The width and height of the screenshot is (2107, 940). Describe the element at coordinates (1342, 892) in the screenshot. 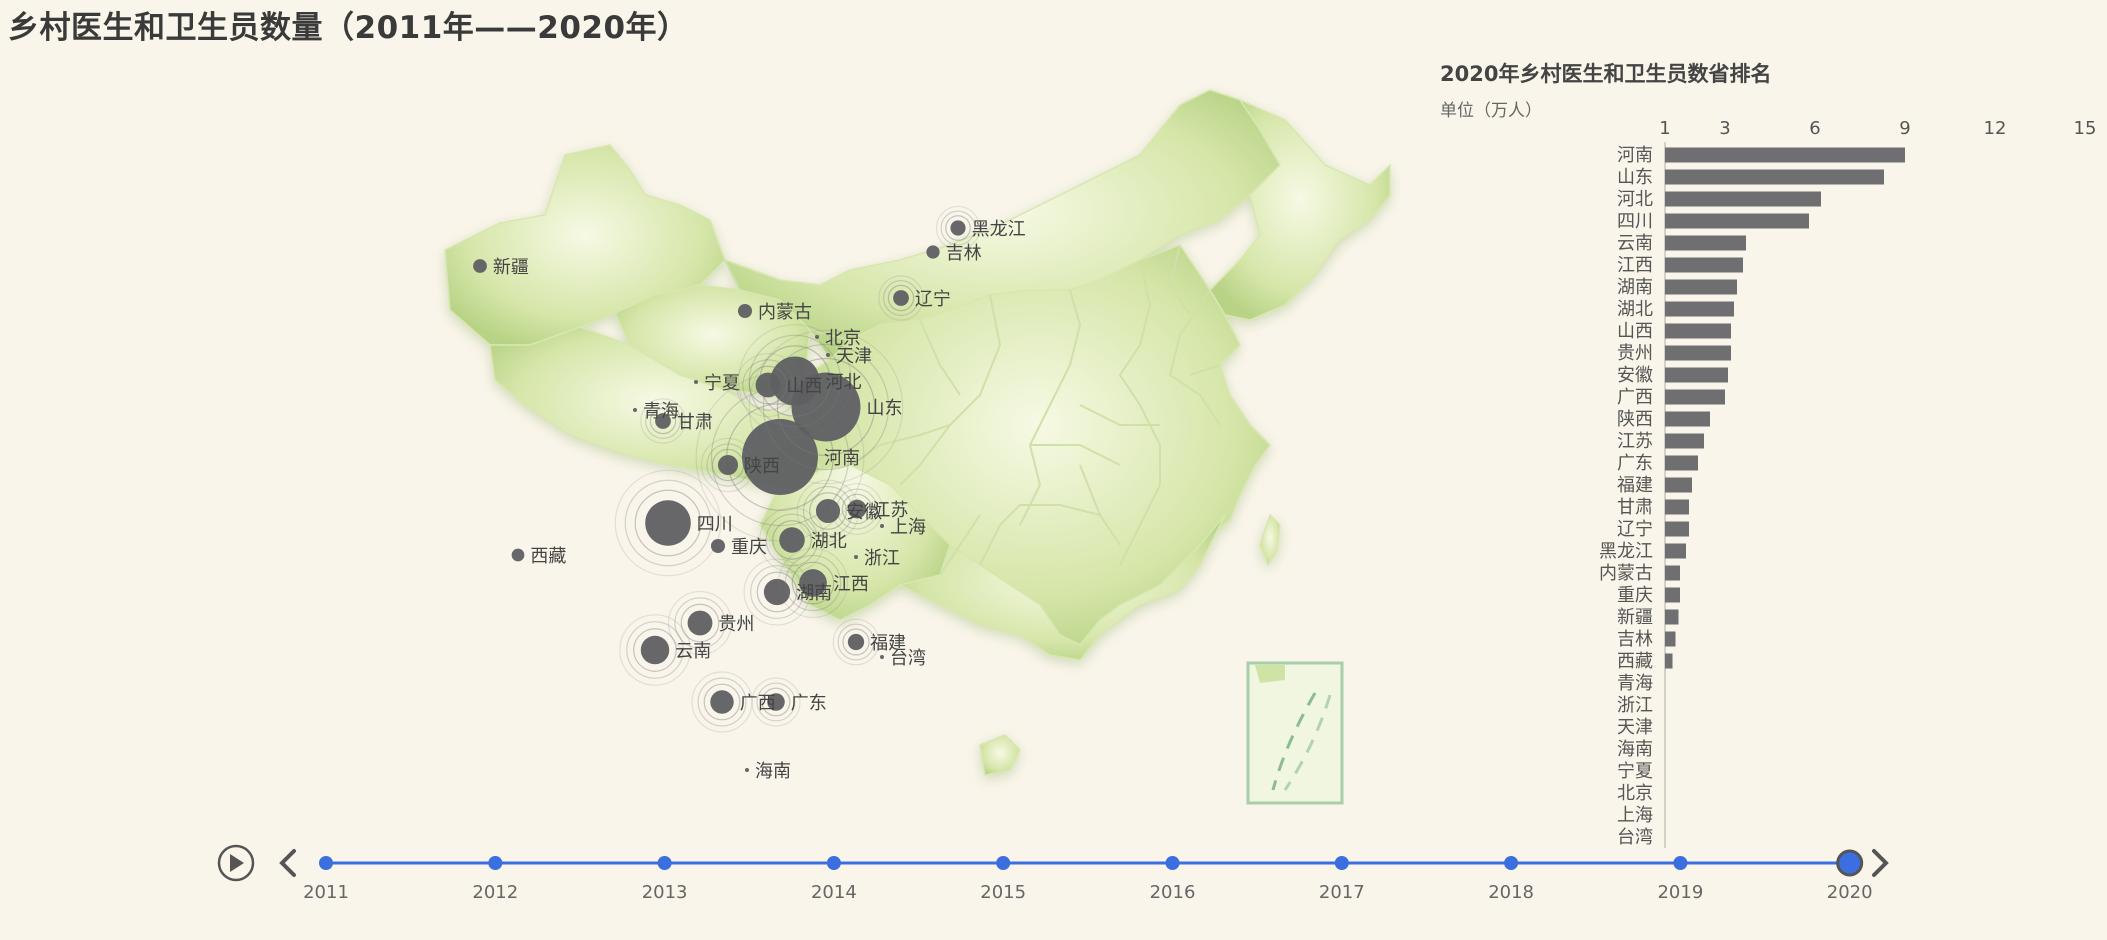

I see `timeline-year-label: 2017` at that location.